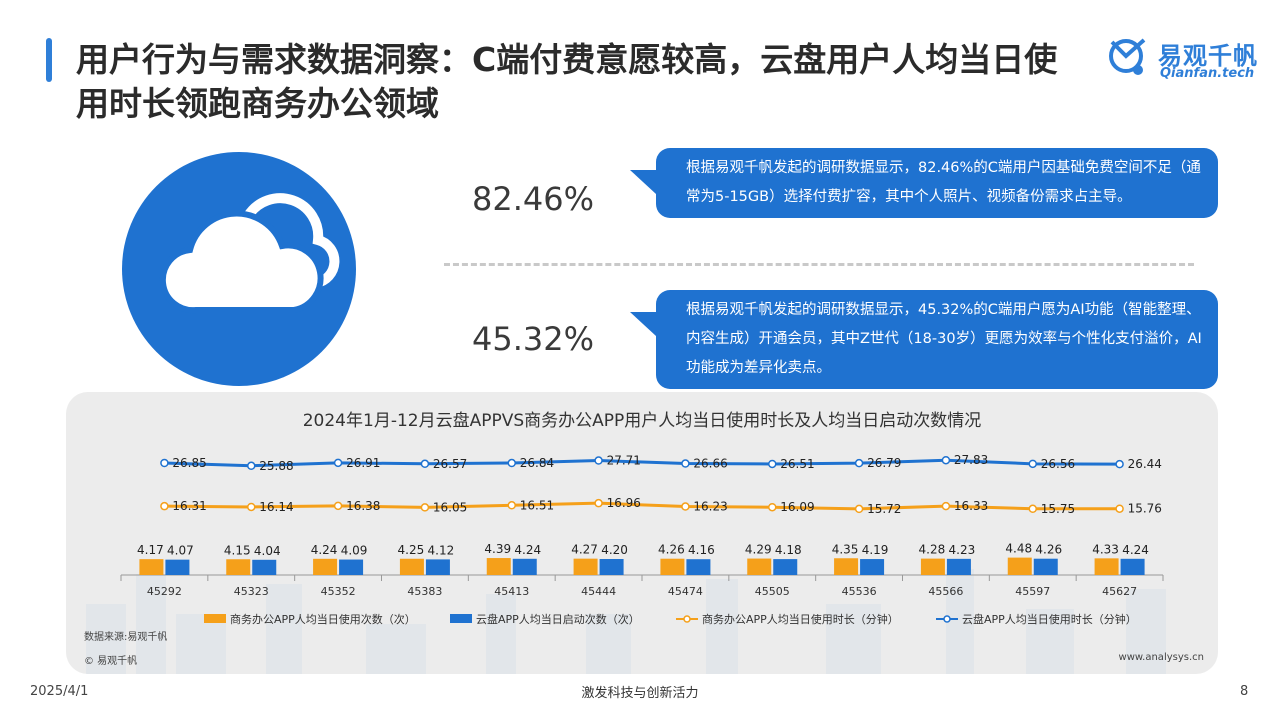 This screenshot has width=1280, height=720. Describe the element at coordinates (164, 591) in the screenshot. I see `x-tick-label: 45292` at that location.